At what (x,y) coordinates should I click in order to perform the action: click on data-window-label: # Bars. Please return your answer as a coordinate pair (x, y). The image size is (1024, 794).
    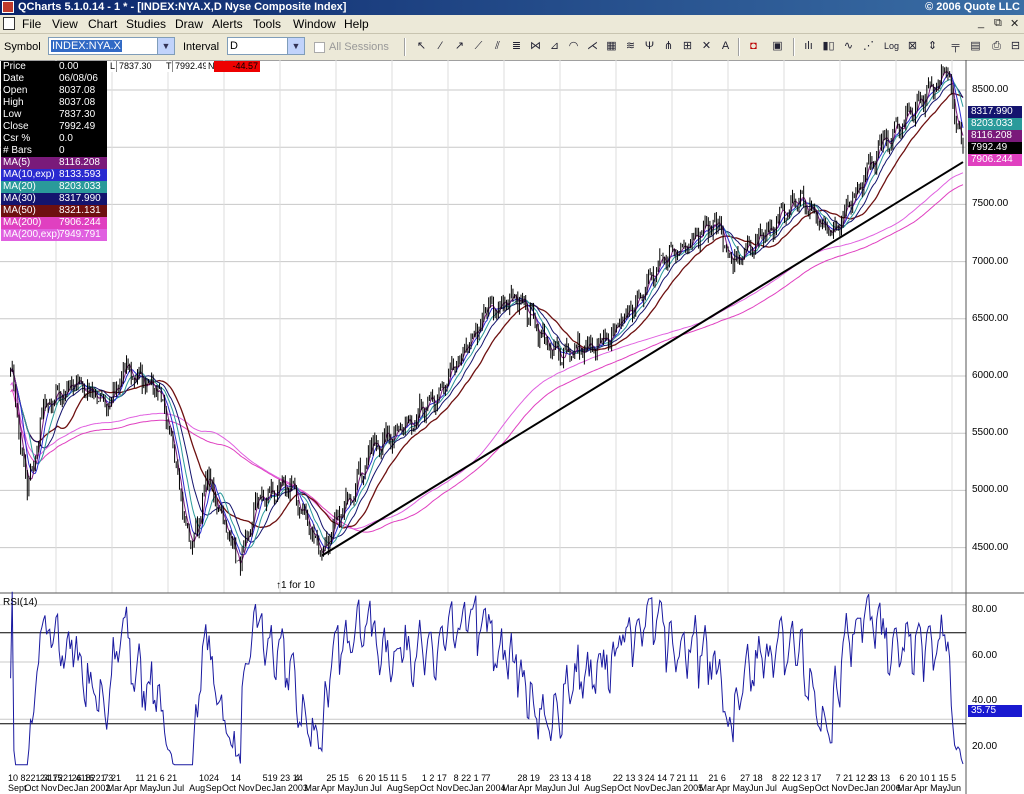
    Looking at the image, I should click on (17, 150).